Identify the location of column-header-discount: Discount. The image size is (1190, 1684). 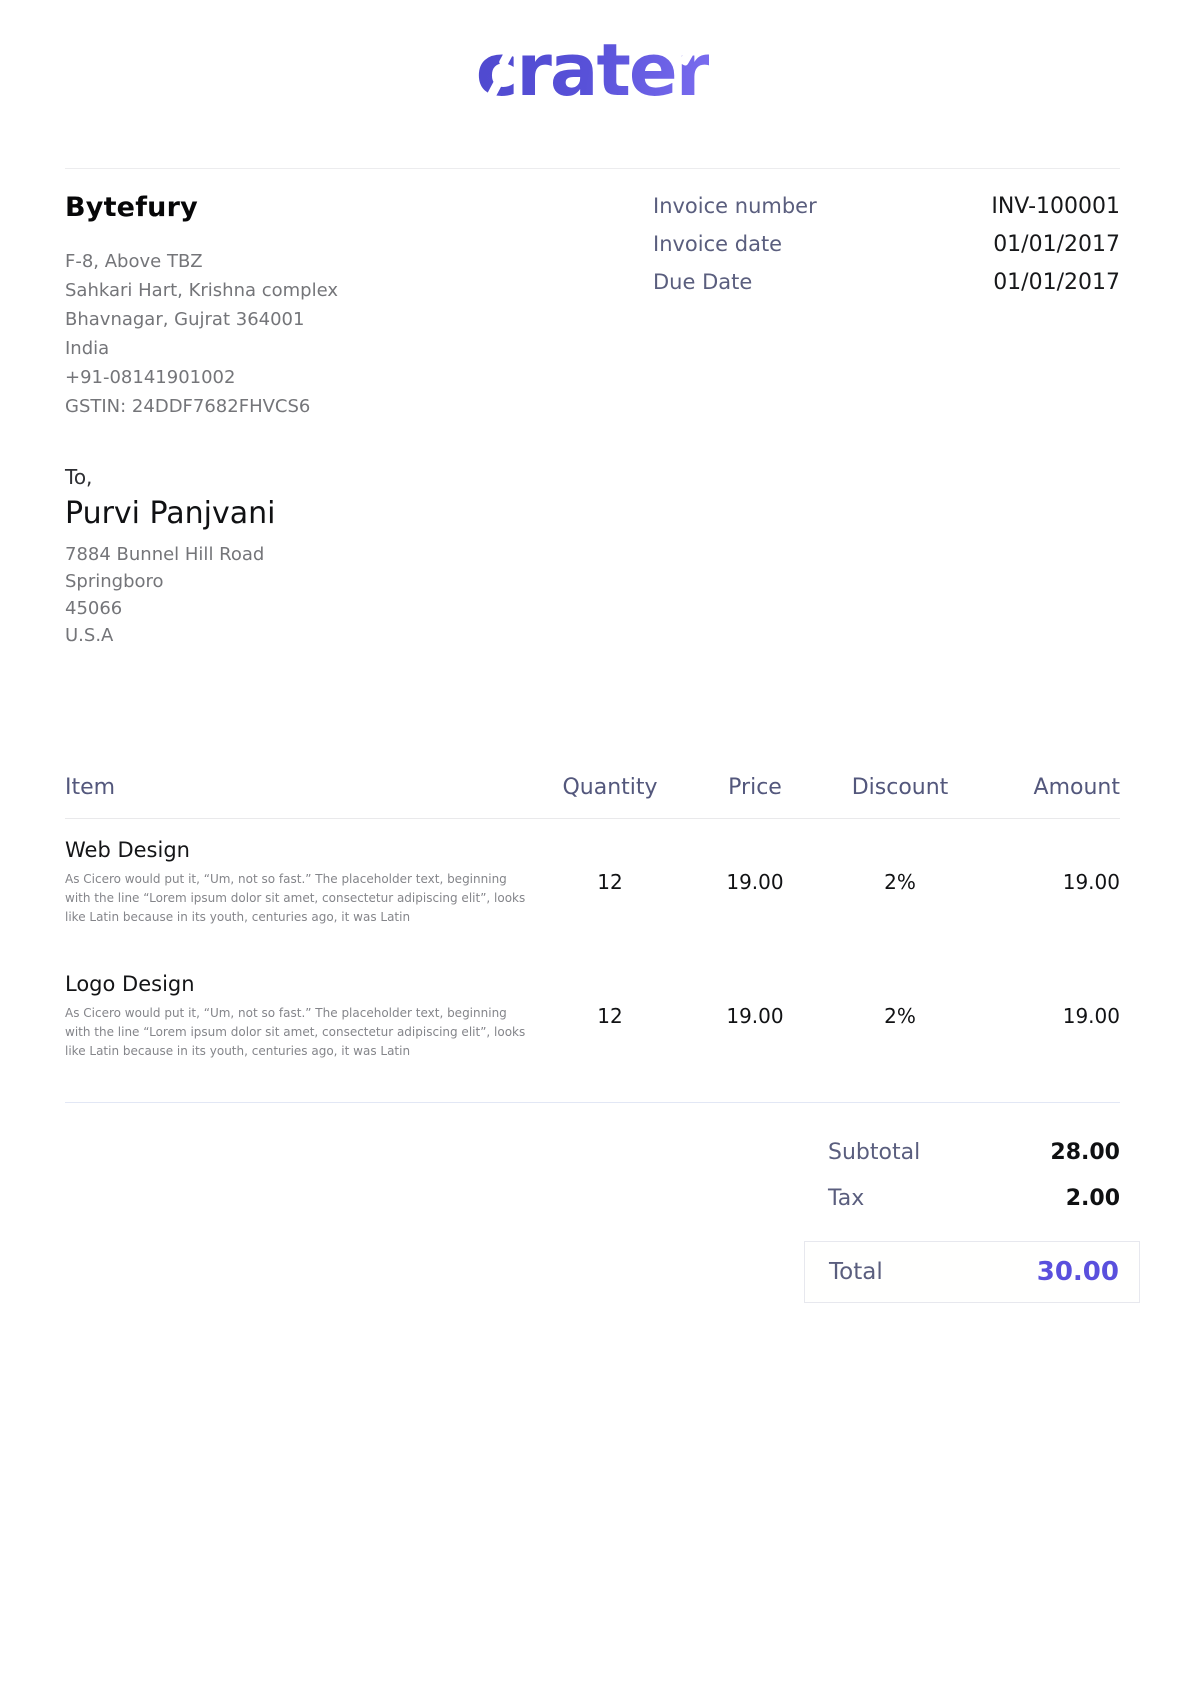
(900, 787).